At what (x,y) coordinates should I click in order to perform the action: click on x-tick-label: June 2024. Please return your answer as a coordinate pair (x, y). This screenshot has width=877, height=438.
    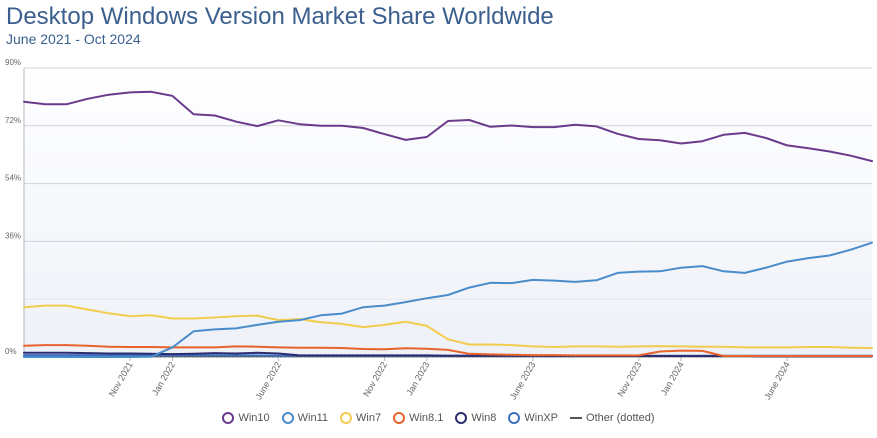
    Looking at the image, I should click on (777, 380).